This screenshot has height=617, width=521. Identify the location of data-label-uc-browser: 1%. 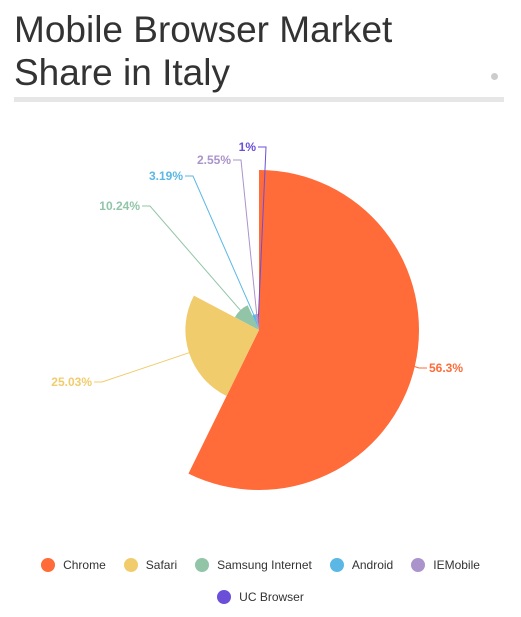
(248, 147).